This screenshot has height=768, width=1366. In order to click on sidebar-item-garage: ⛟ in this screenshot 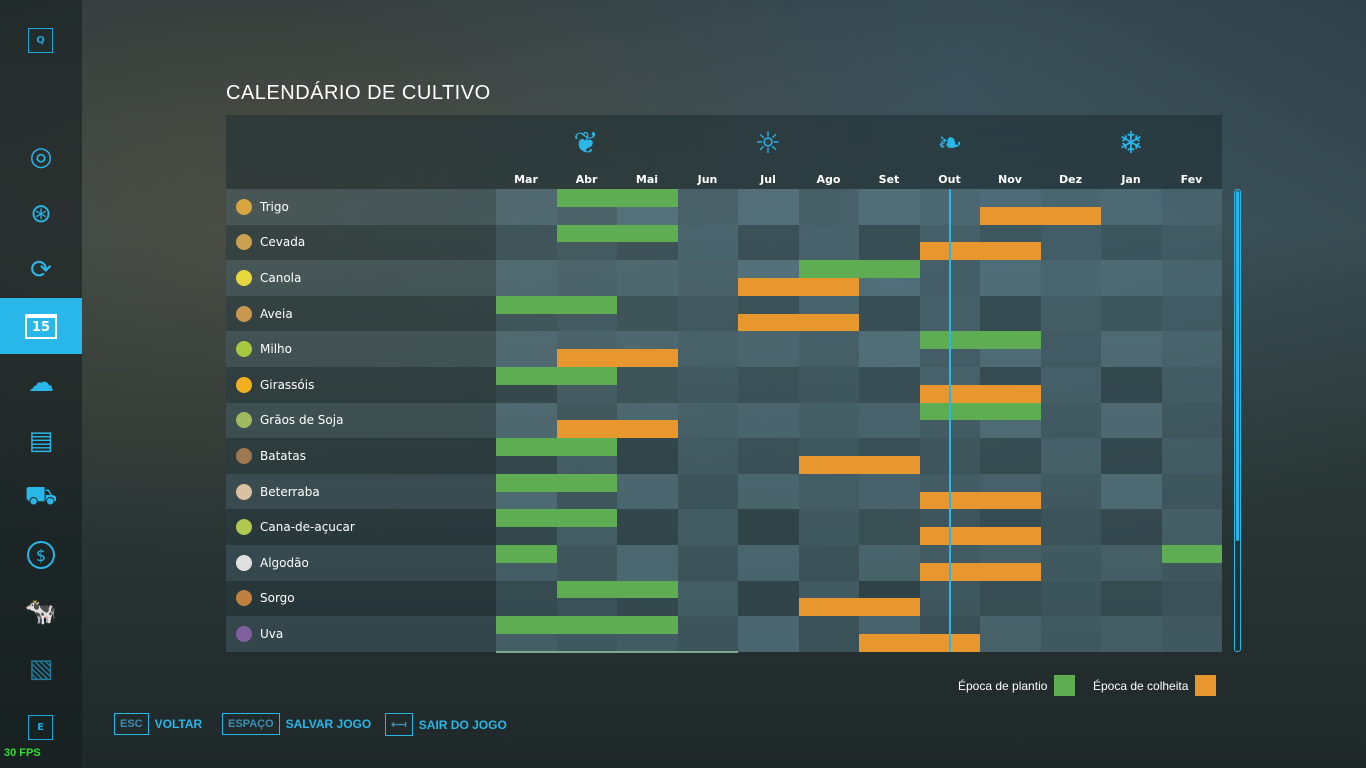, I will do `click(41, 498)`.